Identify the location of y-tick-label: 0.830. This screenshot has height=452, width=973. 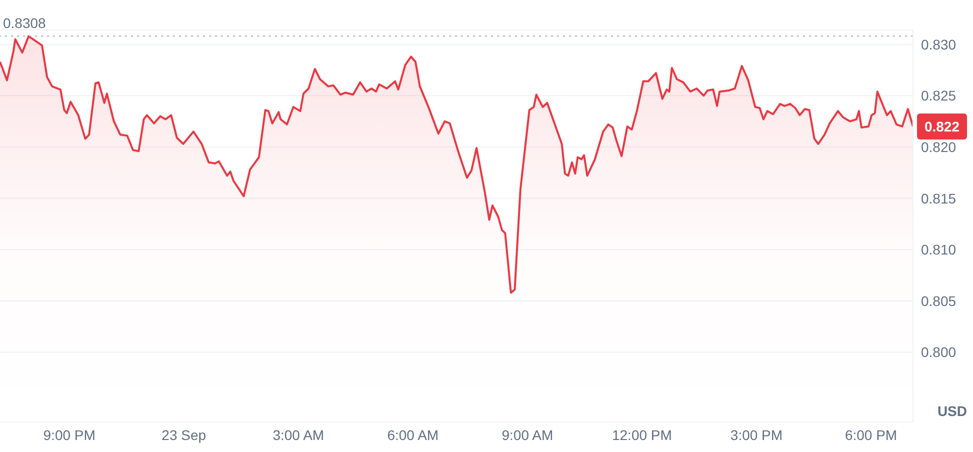
(938, 44).